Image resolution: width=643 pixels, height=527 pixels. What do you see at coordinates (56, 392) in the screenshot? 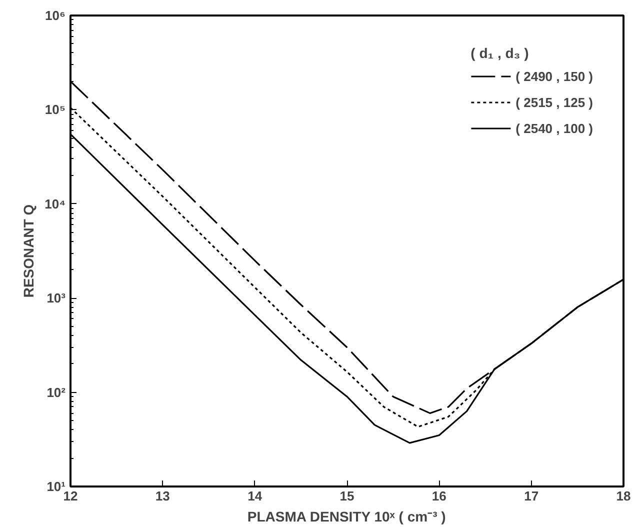
I see `y-tick-label: 10²` at bounding box center [56, 392].